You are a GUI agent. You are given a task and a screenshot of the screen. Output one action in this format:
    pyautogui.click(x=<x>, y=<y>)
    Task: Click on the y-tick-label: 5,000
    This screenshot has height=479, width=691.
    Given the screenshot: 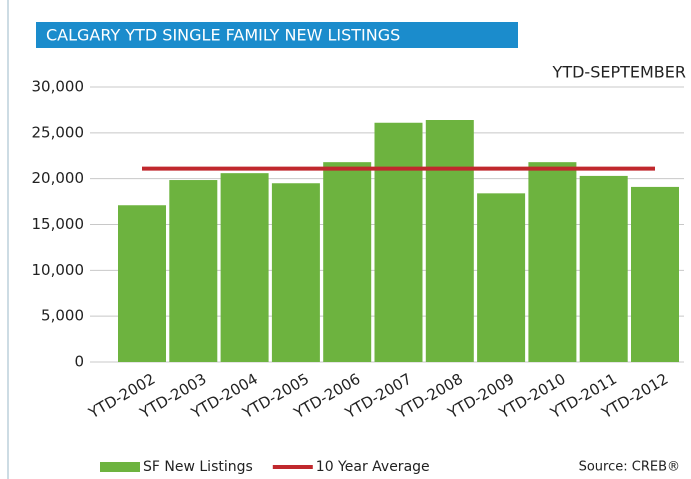 What is the action you would take?
    pyautogui.click(x=62, y=316)
    